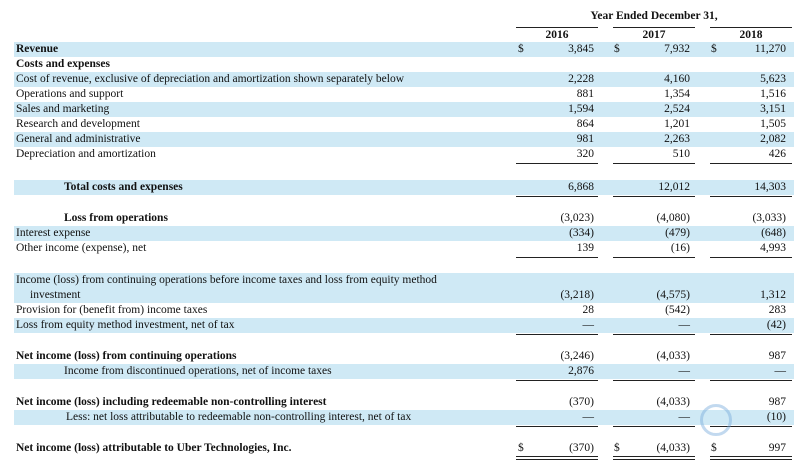  I want to click on value-2016: (334), so click(581, 233).